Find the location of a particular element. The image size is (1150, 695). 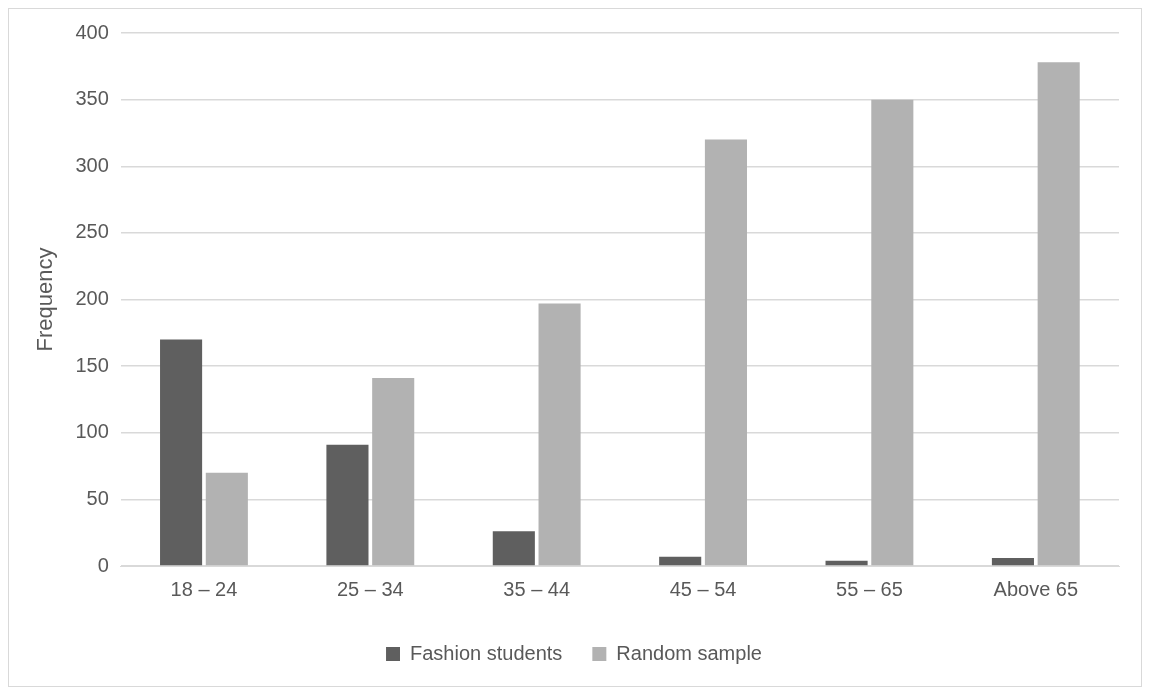

x-tick-label: Above 65 is located at coordinates (1036, 588).